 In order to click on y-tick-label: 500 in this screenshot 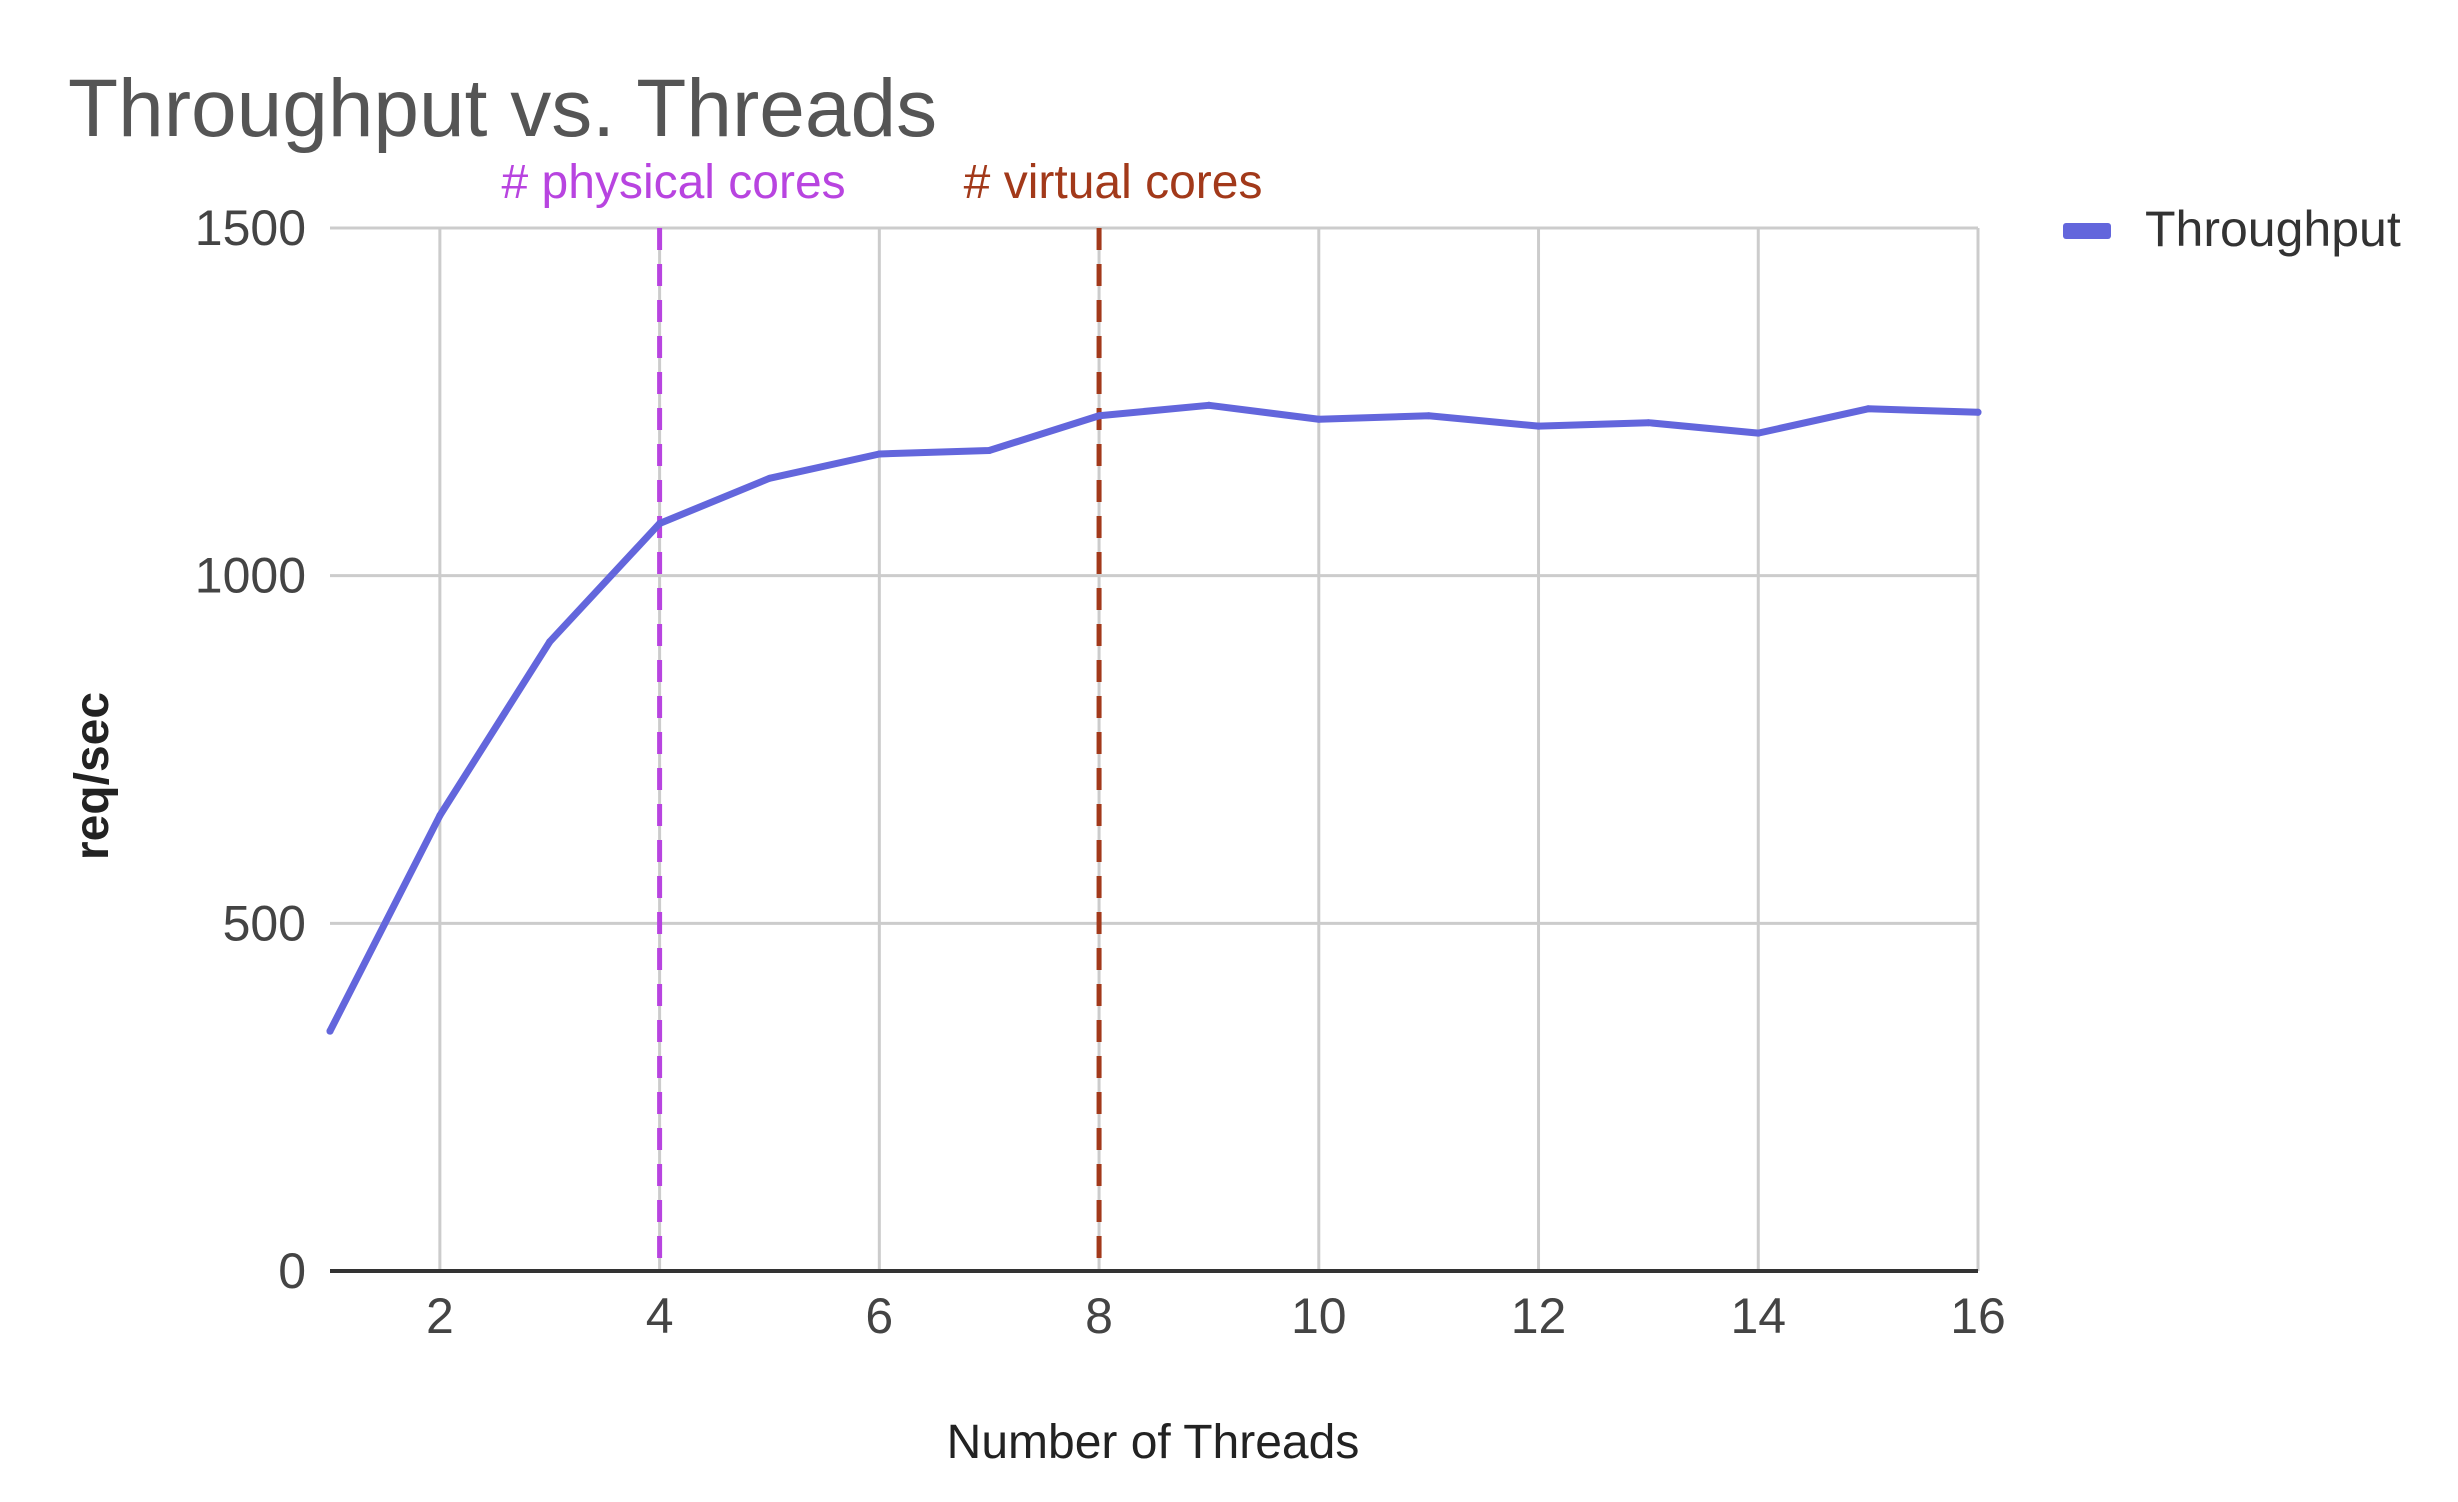, I will do `click(264, 923)`.